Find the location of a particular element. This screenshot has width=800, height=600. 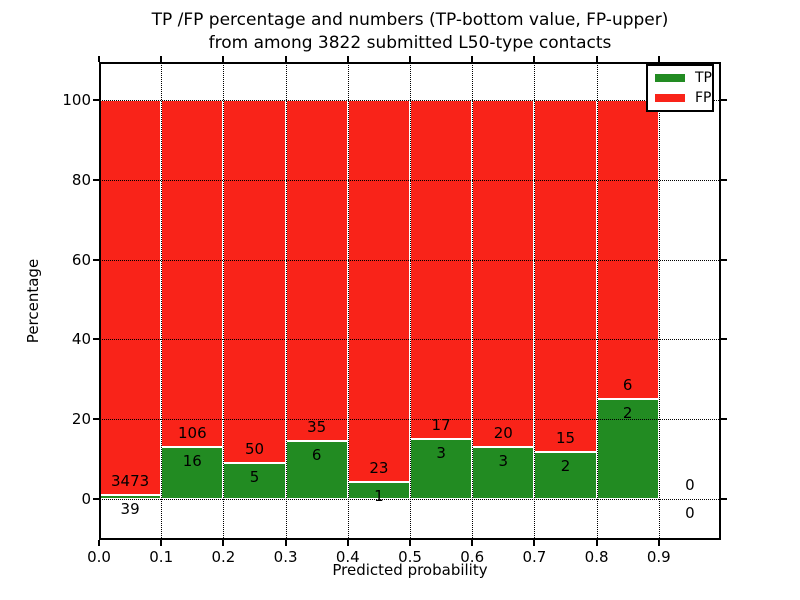

fp-count-label-0: 3473 is located at coordinates (130, 480).